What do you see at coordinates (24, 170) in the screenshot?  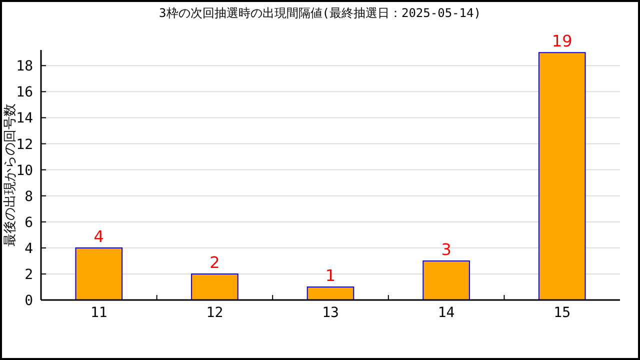 I see `y-tick-label: 10` at bounding box center [24, 170].